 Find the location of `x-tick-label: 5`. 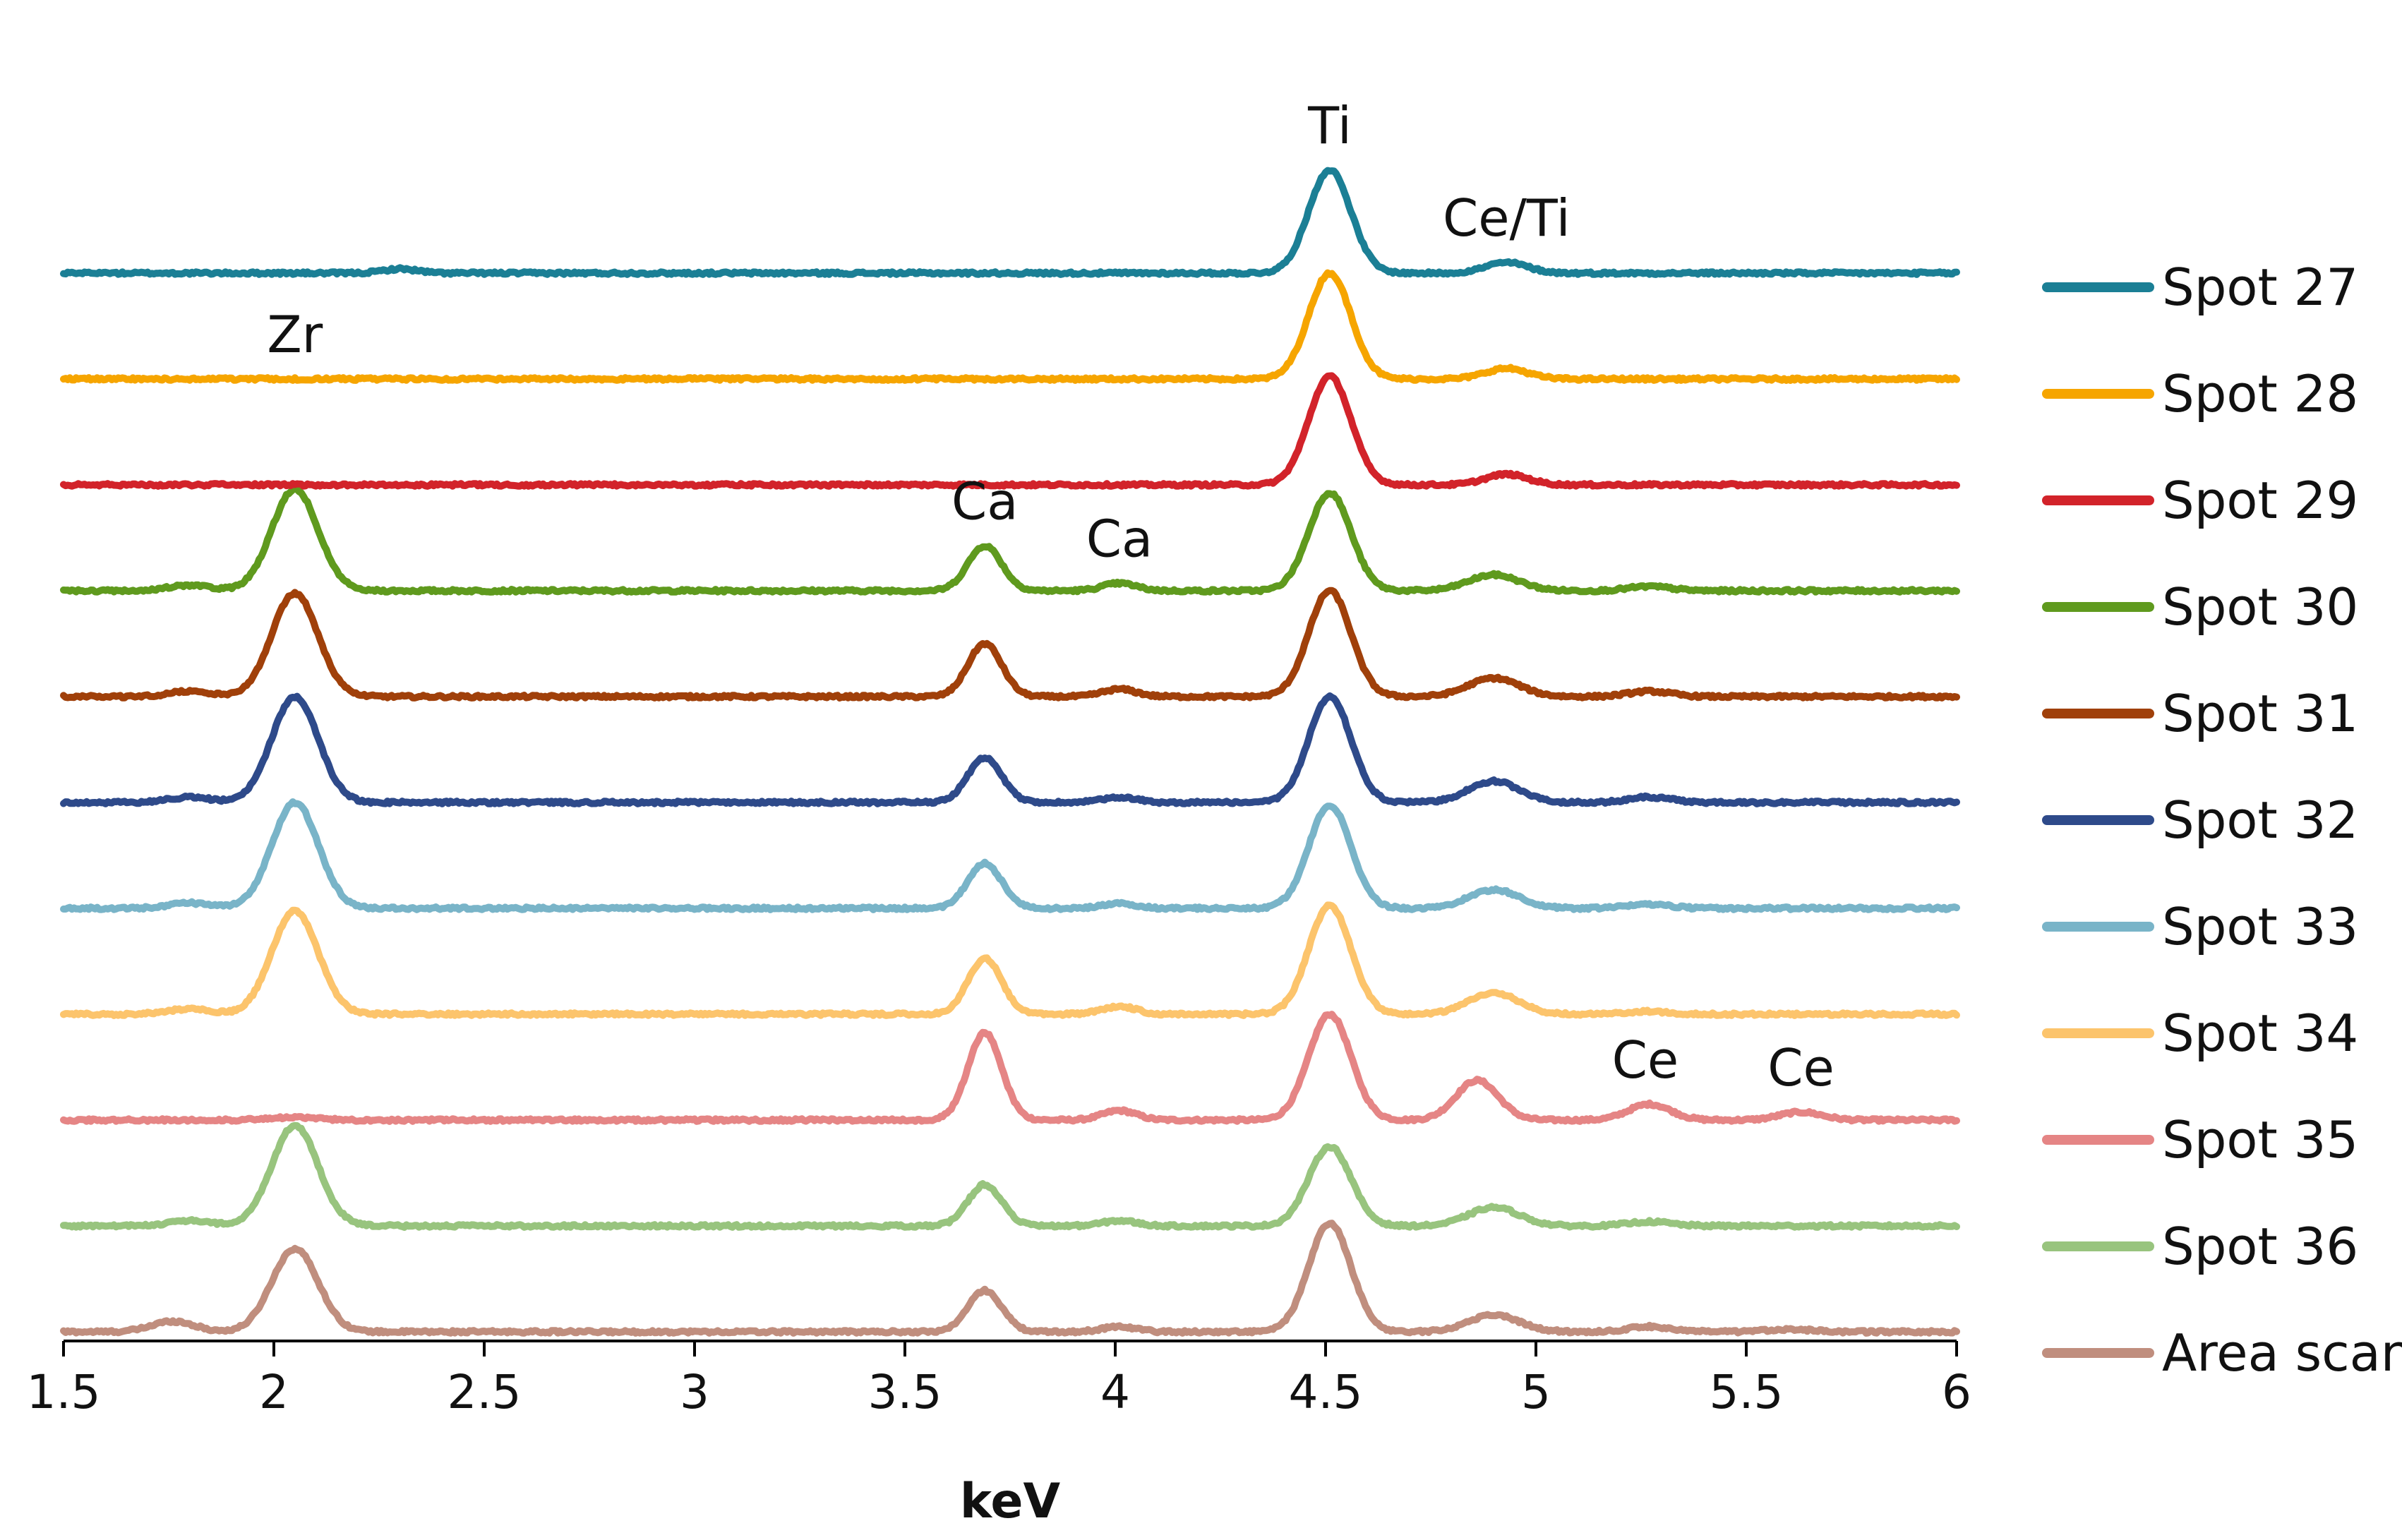

x-tick-label: 5 is located at coordinates (1536, 1392).